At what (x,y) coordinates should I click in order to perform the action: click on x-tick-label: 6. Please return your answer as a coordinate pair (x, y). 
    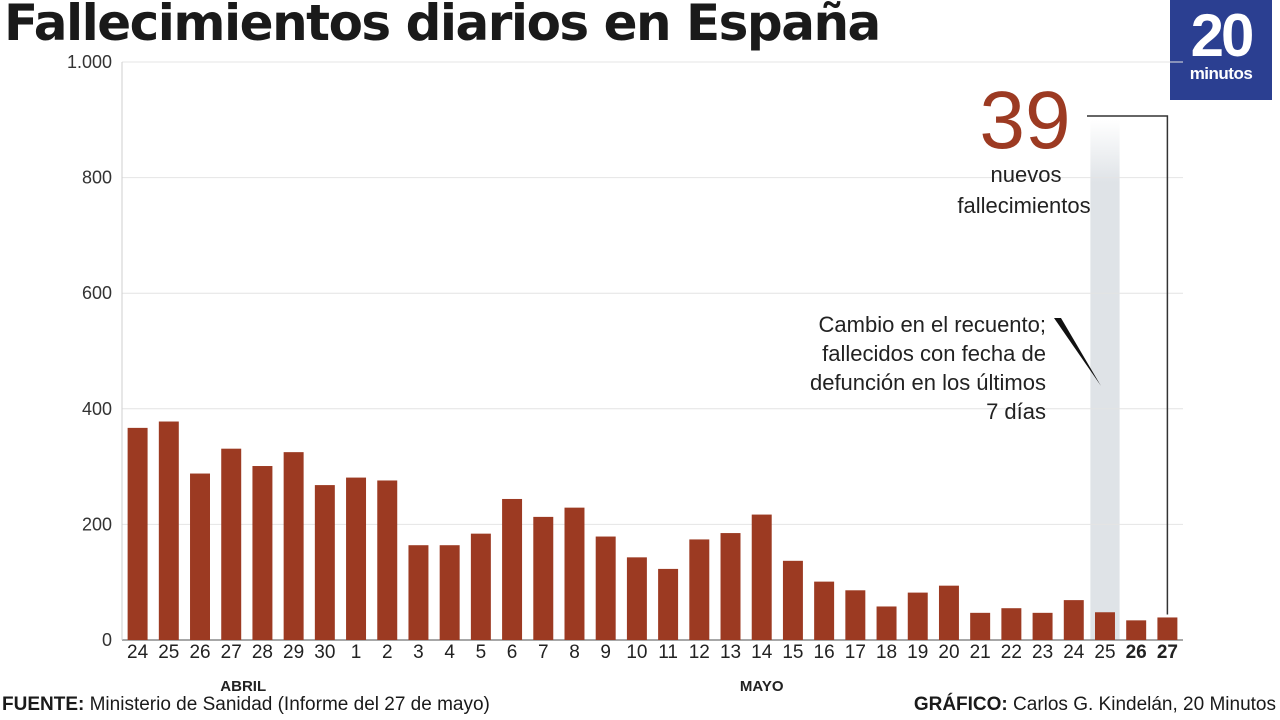
    Looking at the image, I should click on (512, 652).